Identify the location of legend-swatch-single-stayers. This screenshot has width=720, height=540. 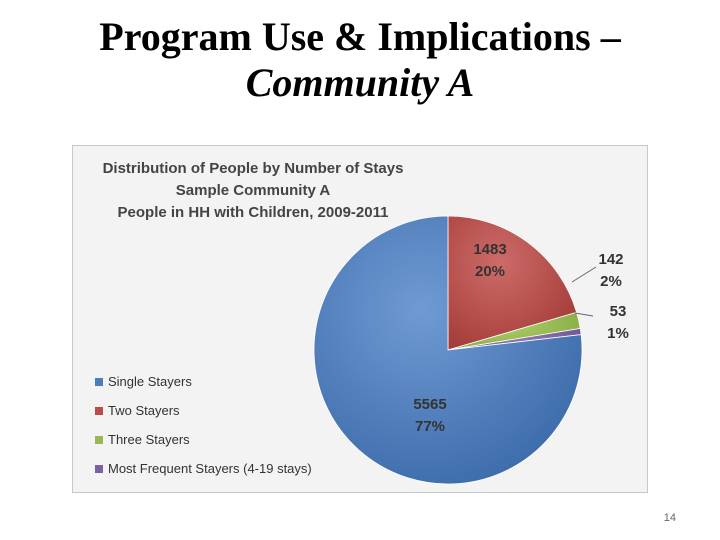
(99, 382).